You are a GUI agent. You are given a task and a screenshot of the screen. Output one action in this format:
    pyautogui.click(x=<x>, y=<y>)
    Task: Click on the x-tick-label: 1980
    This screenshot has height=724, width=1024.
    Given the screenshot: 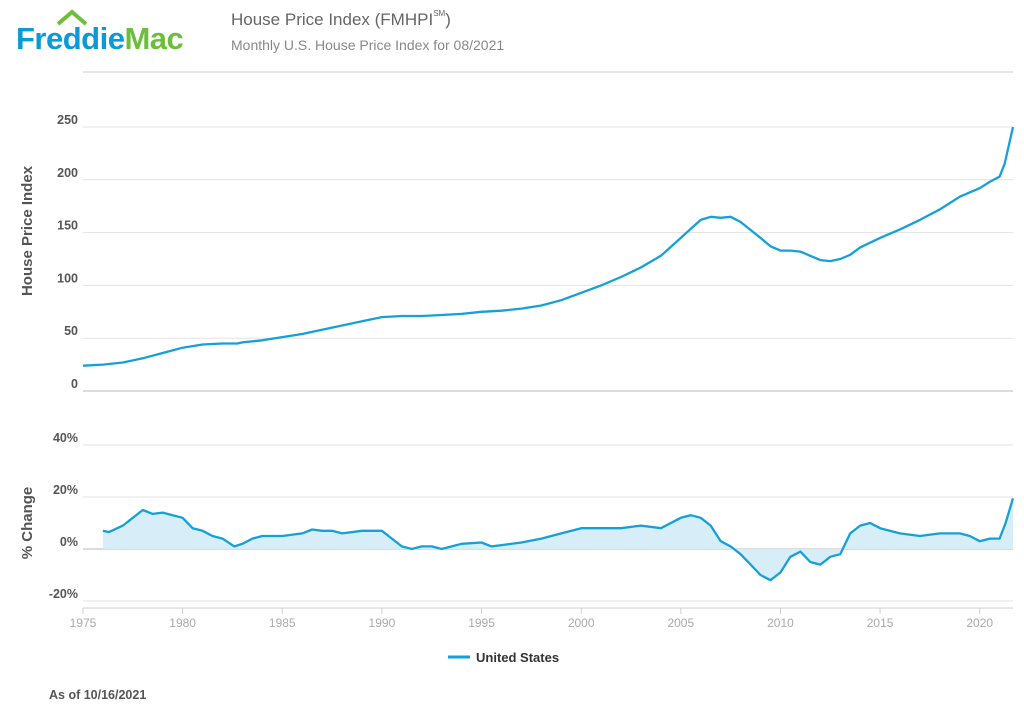 What is the action you would take?
    pyautogui.click(x=182, y=623)
    